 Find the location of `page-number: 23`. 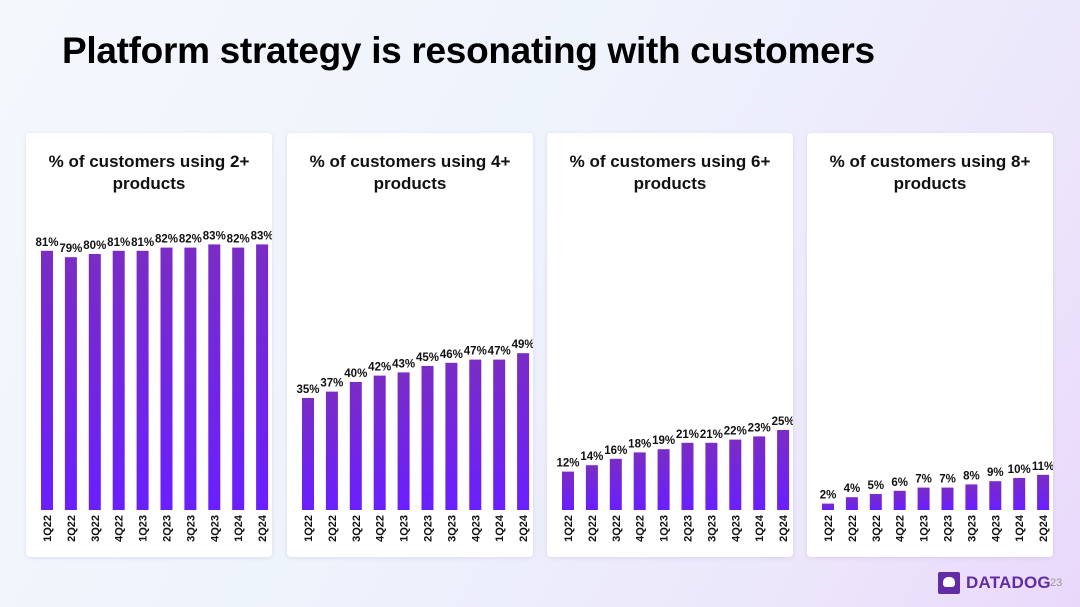

page-number: 23 is located at coordinates (1056, 583).